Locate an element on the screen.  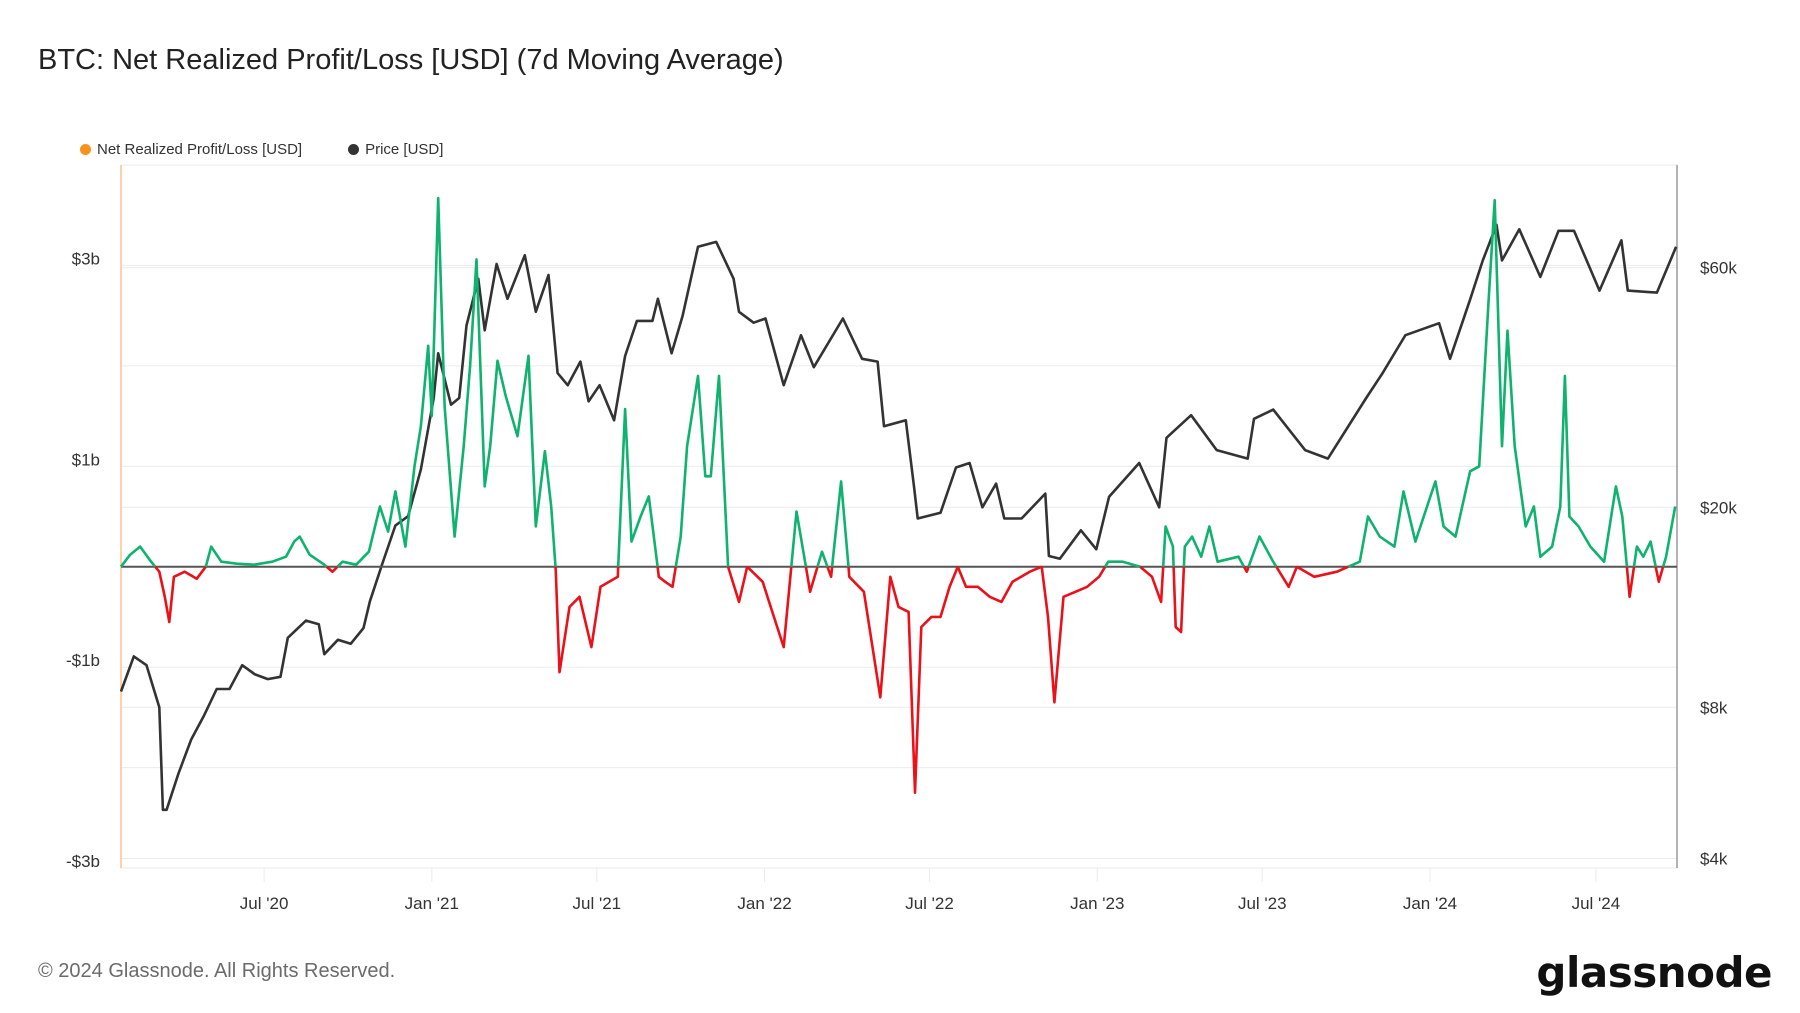
x-axis-tick-label: Jul '21 is located at coordinates (597, 903).